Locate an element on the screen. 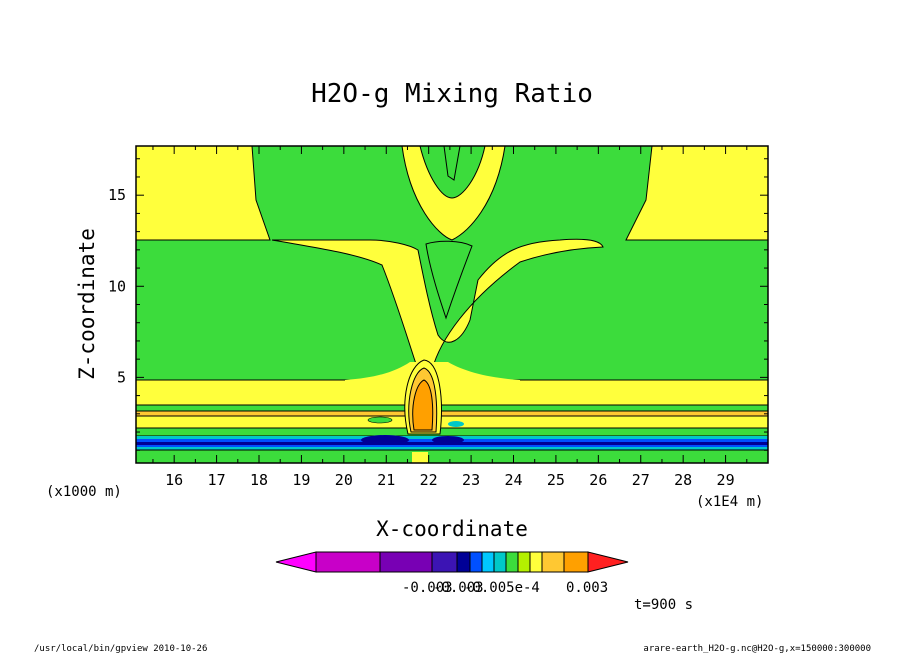 The image size is (904, 654). contour-yellow-upper-left is located at coordinates (203, 193).